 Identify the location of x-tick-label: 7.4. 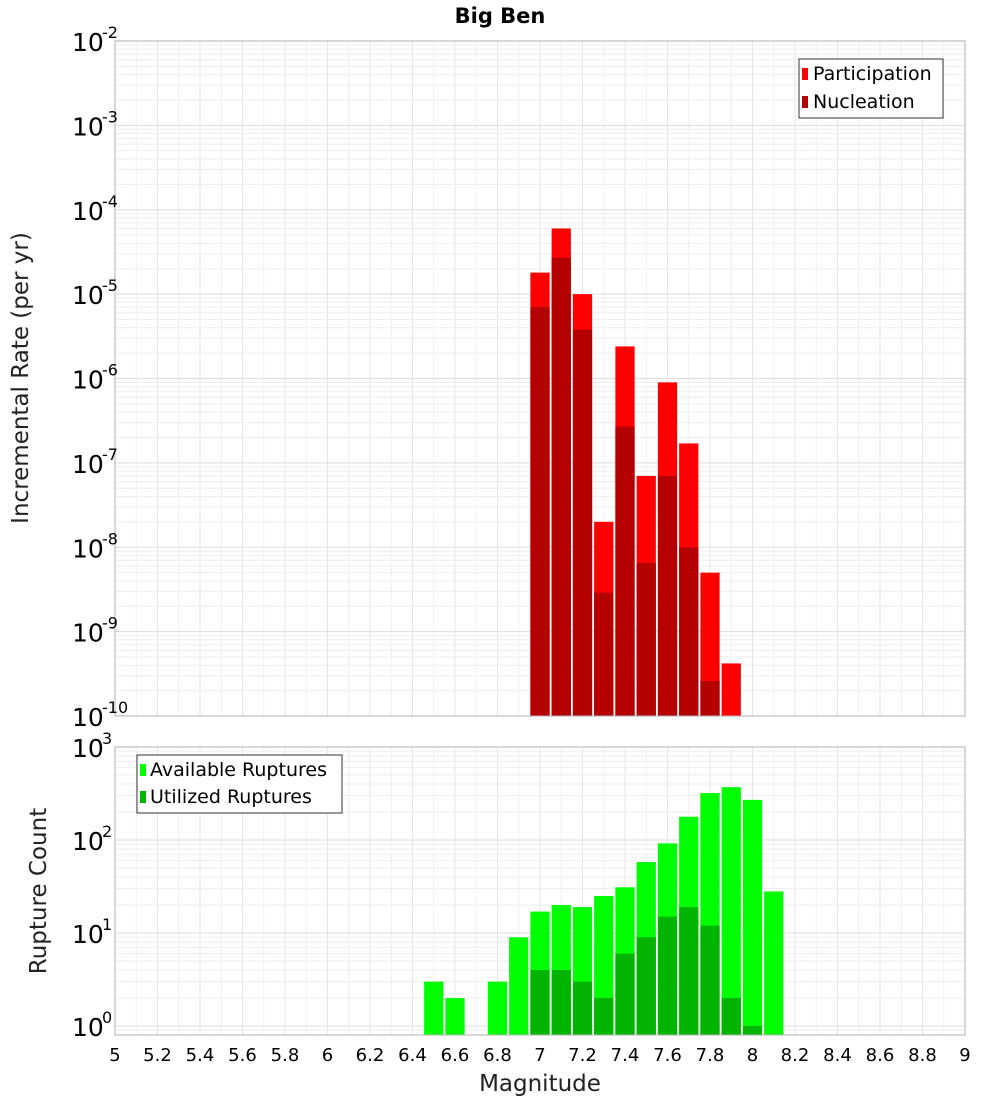
(625, 1055).